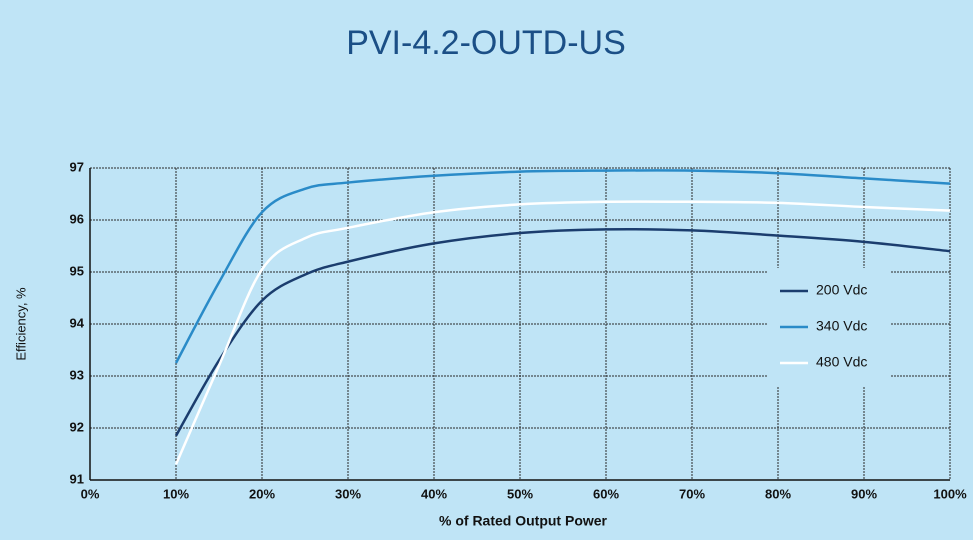  Describe the element at coordinates (77, 478) in the screenshot. I see `y-tick-label: 91` at that location.